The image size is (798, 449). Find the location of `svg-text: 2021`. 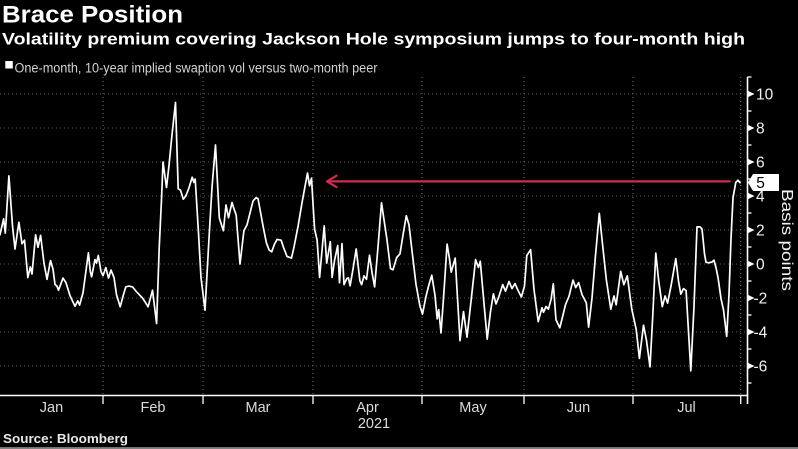

svg-text: 2021 is located at coordinates (374, 424).